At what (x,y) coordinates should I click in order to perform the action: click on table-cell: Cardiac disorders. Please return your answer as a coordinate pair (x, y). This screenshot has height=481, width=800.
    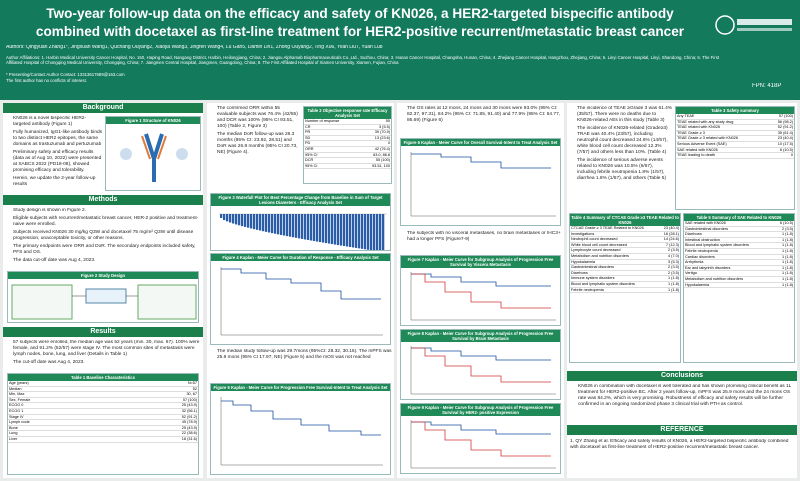
    Looking at the image, I should click on (729, 257).